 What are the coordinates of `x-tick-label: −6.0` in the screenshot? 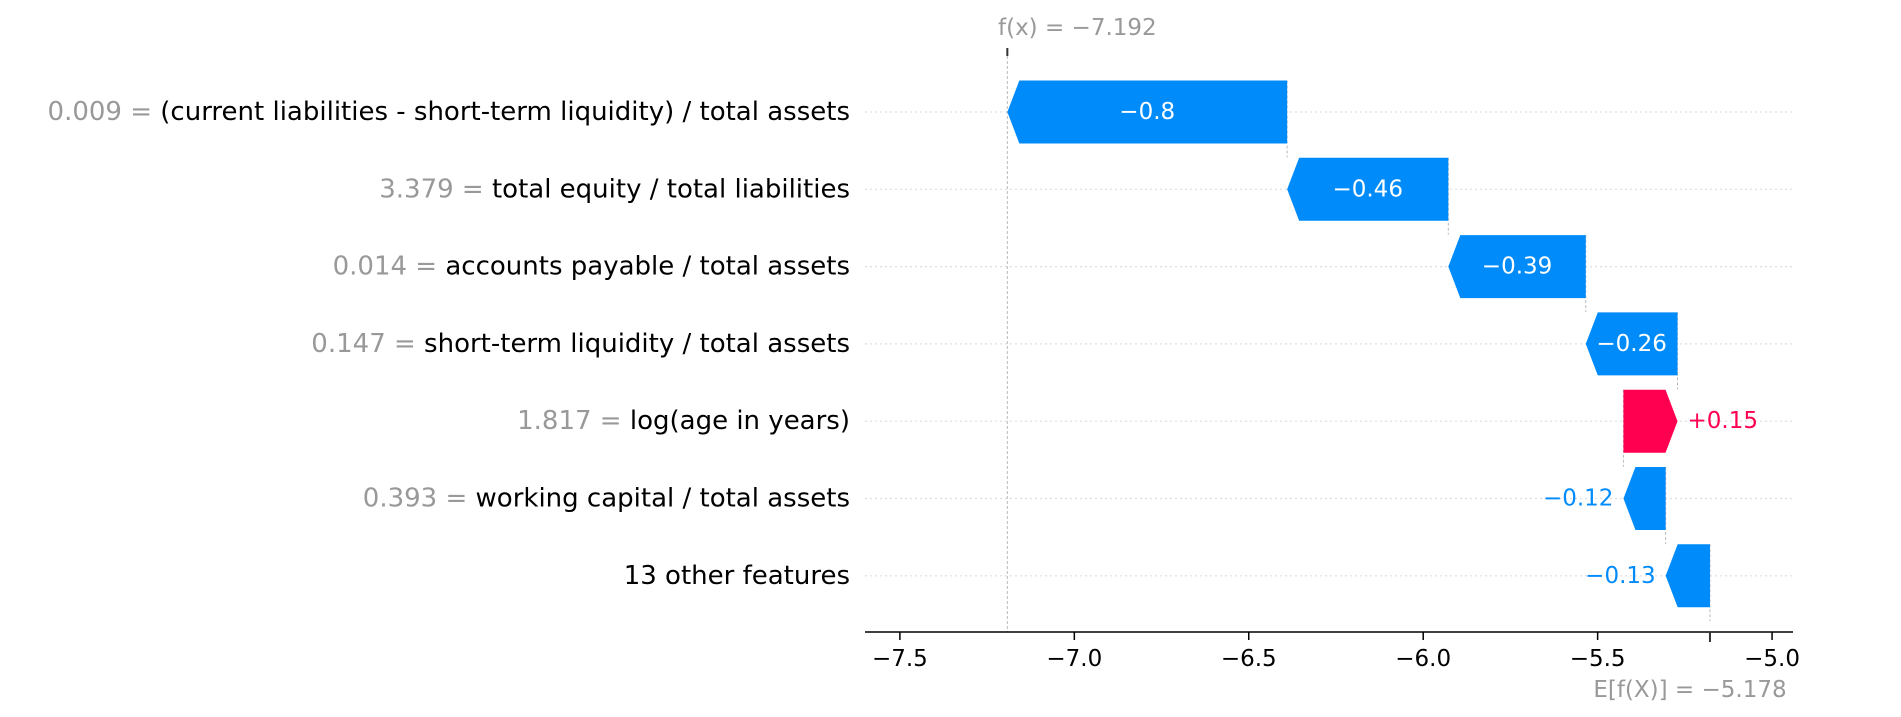 It's located at (1423, 659).